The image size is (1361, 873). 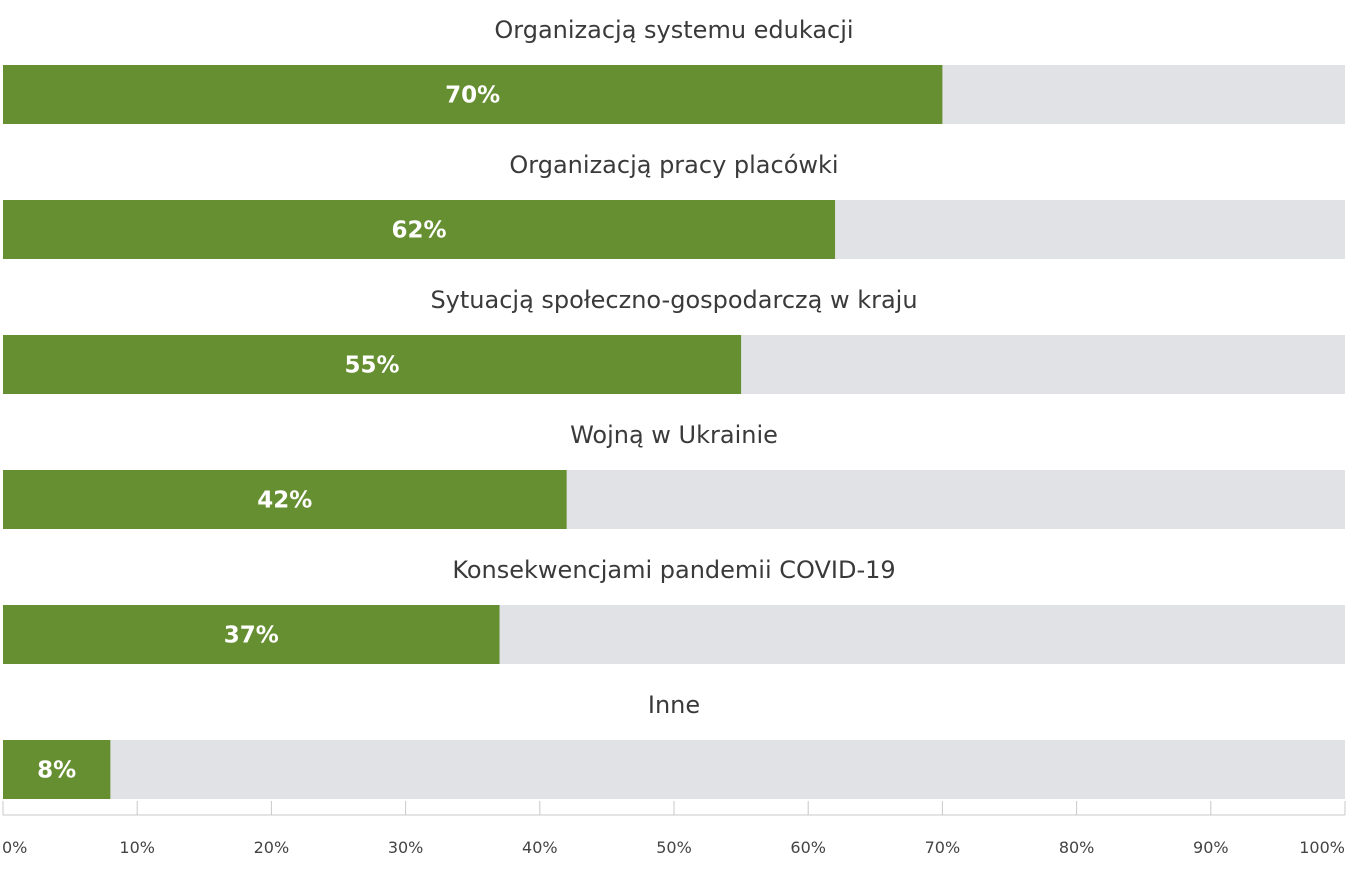 I want to click on value-label: 55%, so click(x=372, y=366).